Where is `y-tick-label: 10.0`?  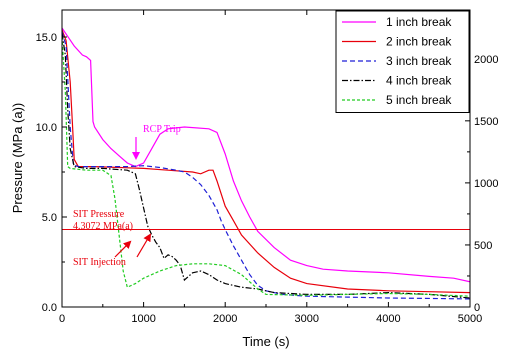
y-tick-label: 10.0 is located at coordinates (46, 128).